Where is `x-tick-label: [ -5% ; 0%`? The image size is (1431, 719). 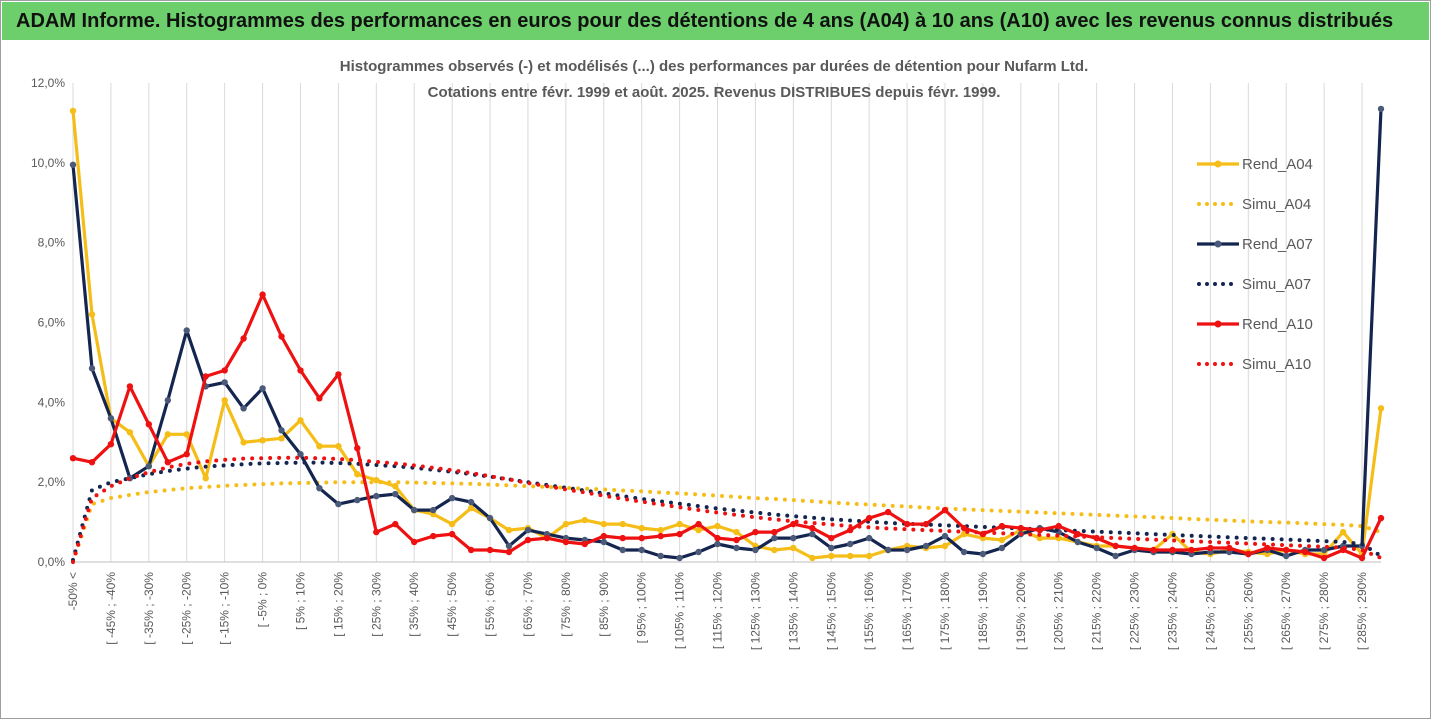 x-tick-label: [ -5% ; 0% is located at coordinates (263, 600).